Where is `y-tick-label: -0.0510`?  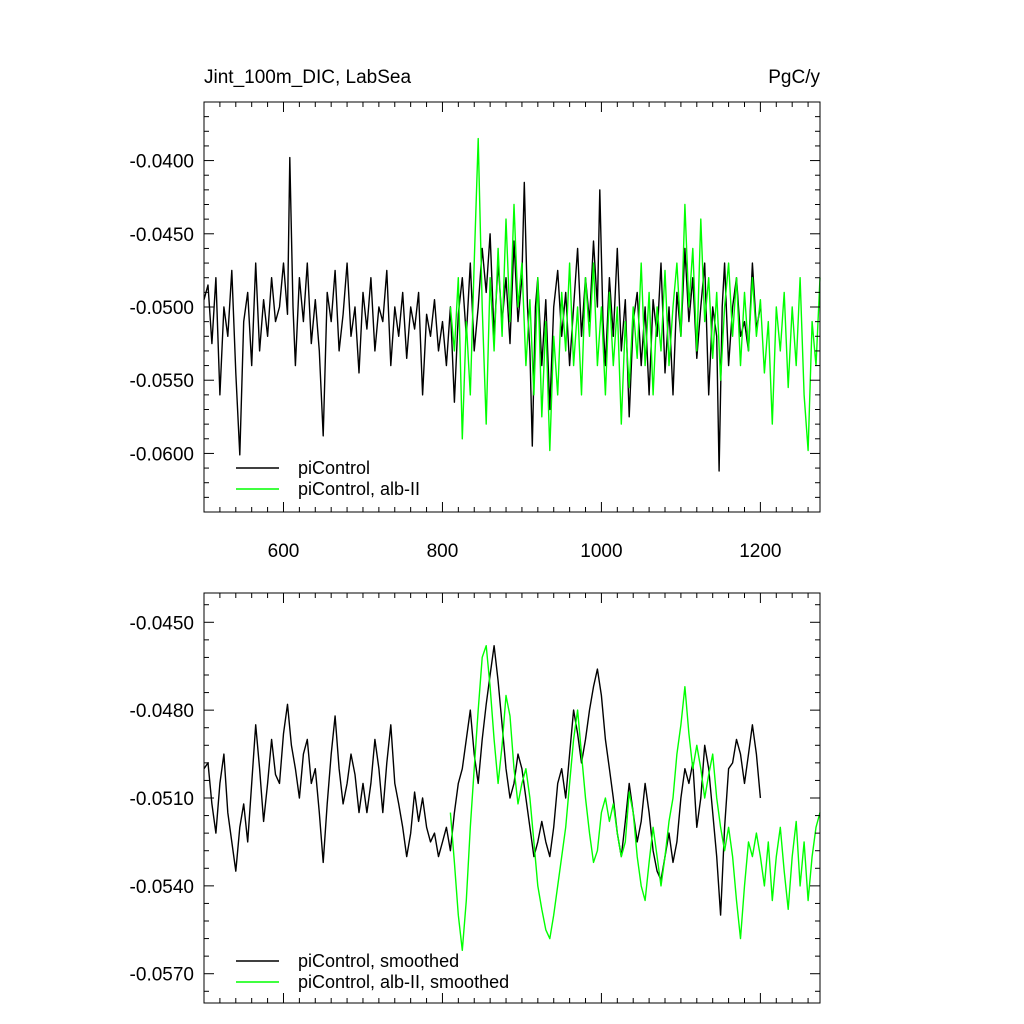 y-tick-label: -0.0510 is located at coordinates (162, 799).